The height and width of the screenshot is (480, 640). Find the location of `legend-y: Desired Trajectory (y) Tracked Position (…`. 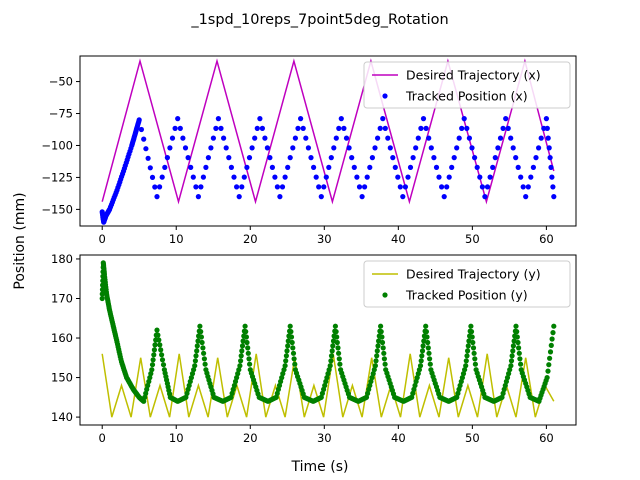

legend-y: Desired Trajectory (y) Tracked Position (… is located at coordinates (467, 284).